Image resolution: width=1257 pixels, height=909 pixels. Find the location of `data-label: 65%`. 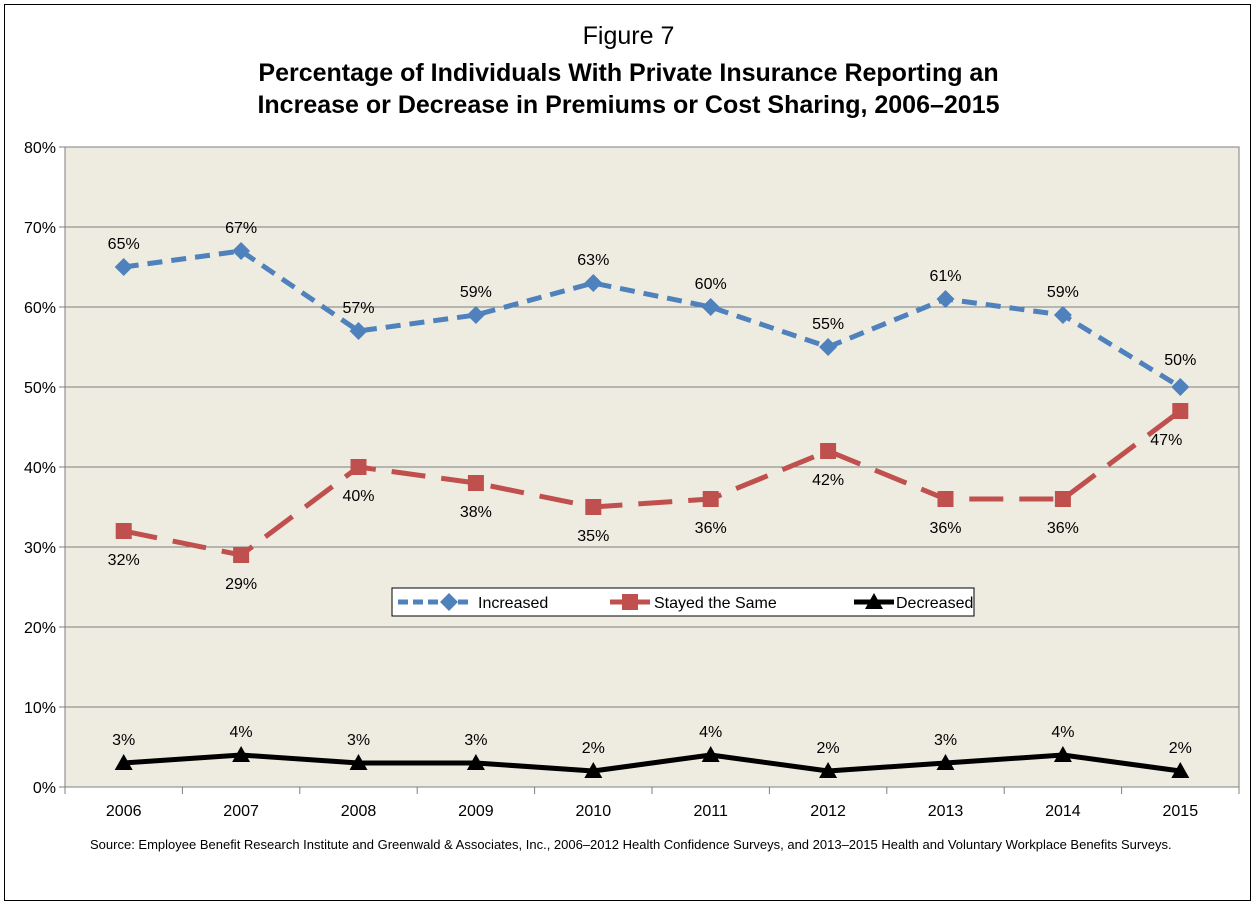

data-label: 65% is located at coordinates (124, 244).